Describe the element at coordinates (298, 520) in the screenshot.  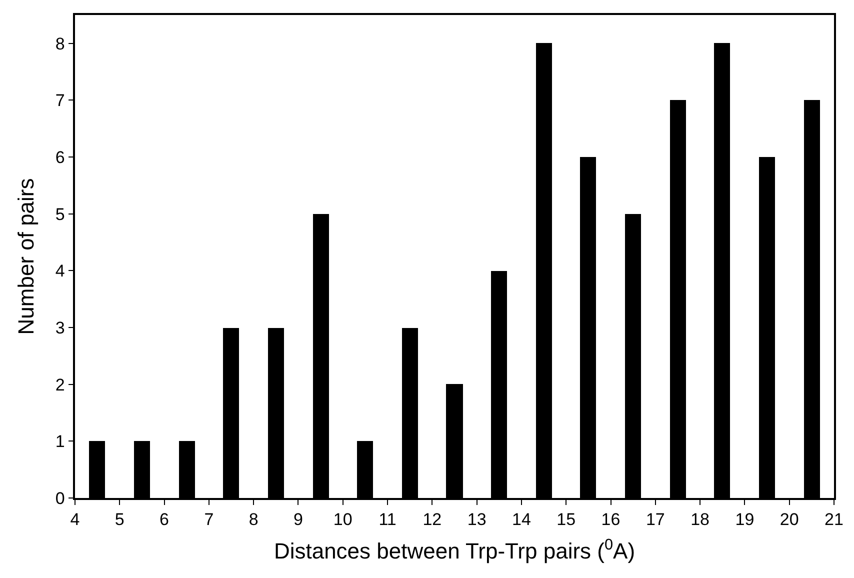
I see `x-tick-label: 9` at that location.